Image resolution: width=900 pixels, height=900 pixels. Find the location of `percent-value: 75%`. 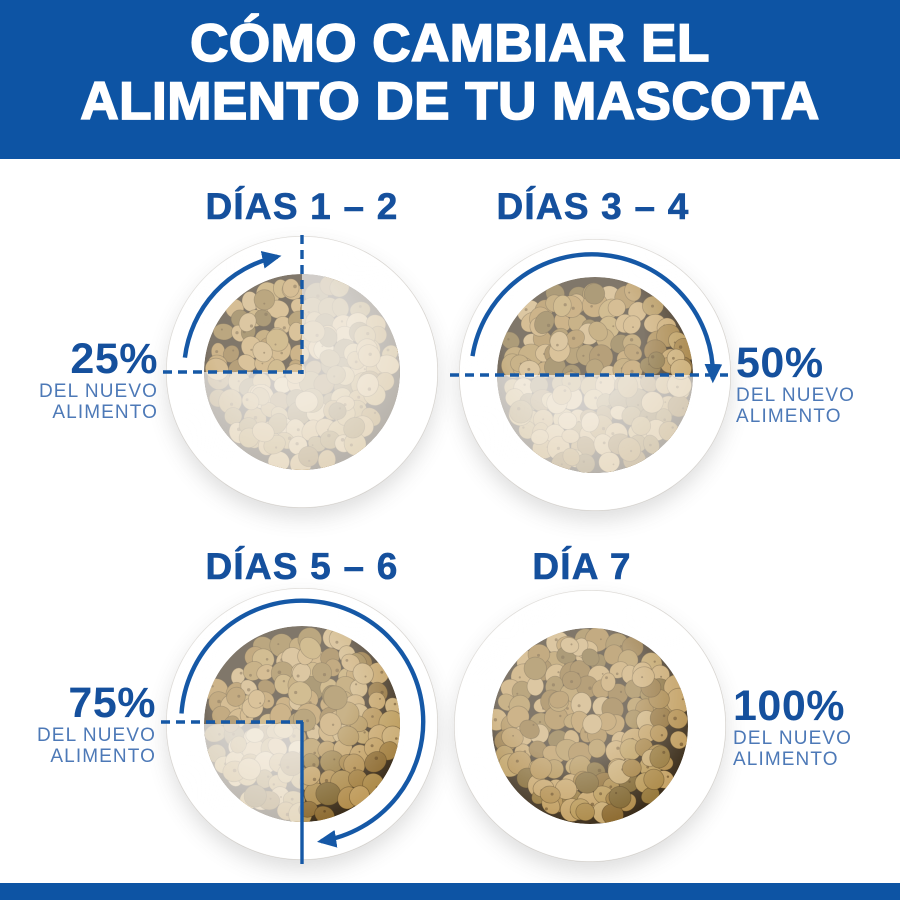

percent-value: 75% is located at coordinates (112, 703).